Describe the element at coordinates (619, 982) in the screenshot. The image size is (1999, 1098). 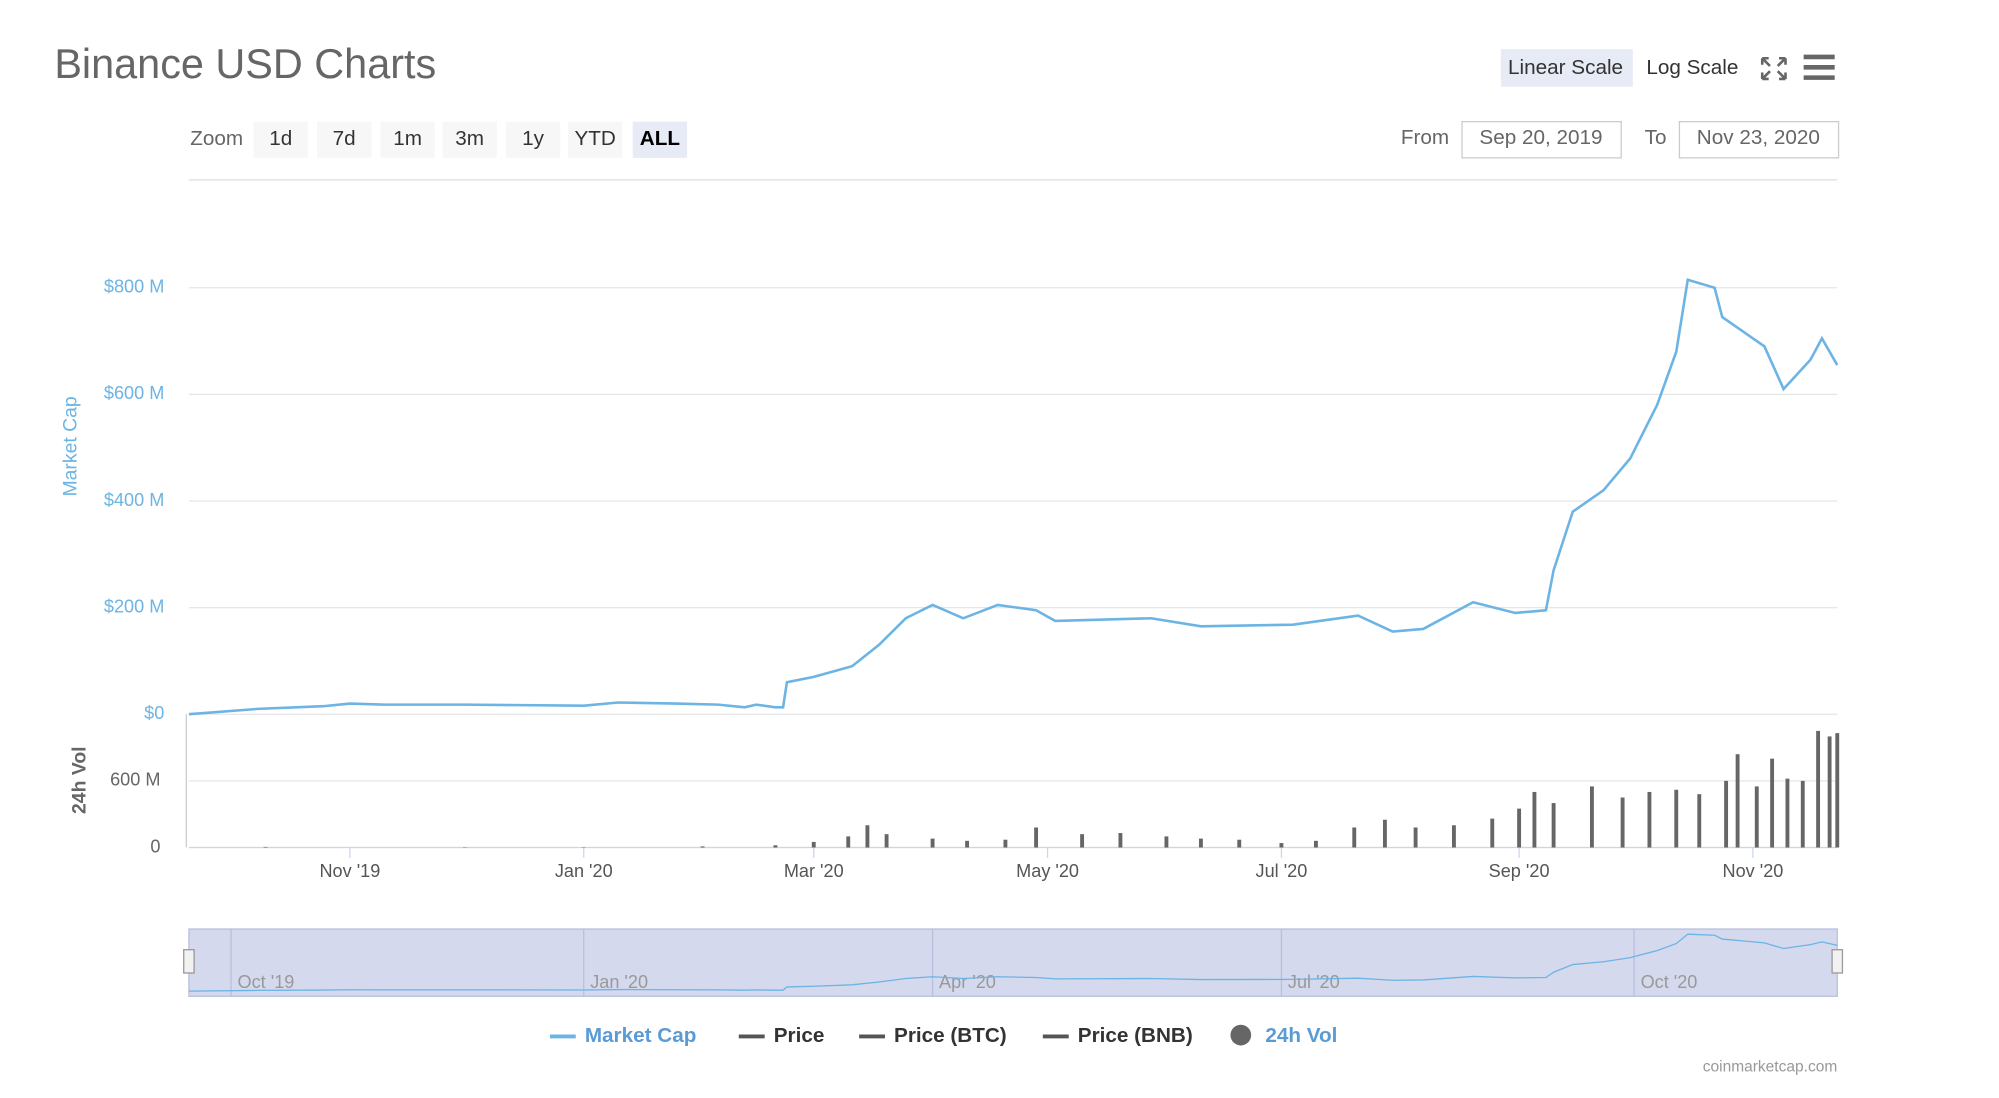
I see `navigator-tick-label: Jan '20` at that location.